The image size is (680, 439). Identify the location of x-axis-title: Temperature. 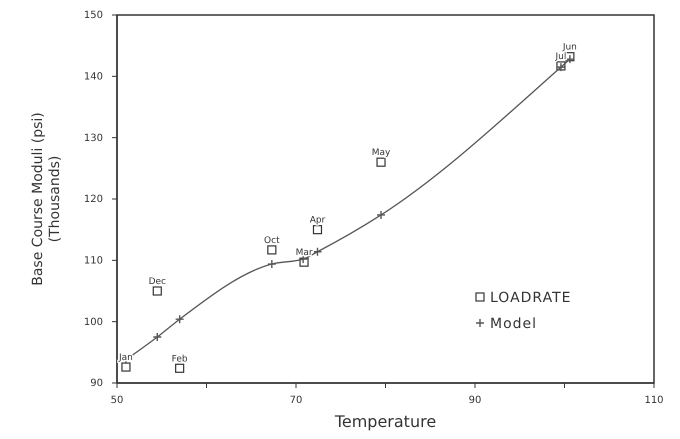
(385, 421).